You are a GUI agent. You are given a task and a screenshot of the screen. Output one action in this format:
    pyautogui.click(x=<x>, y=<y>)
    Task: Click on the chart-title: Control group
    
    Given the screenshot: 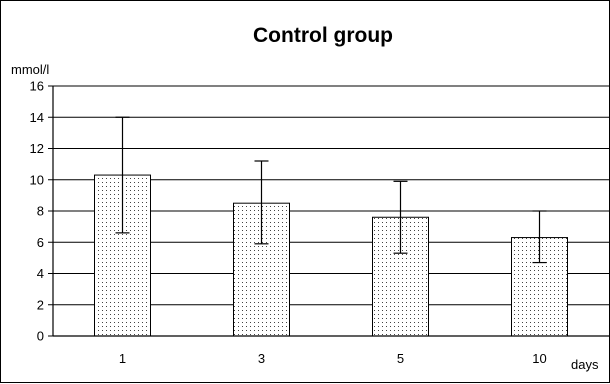 What is the action you would take?
    pyautogui.click(x=323, y=35)
    